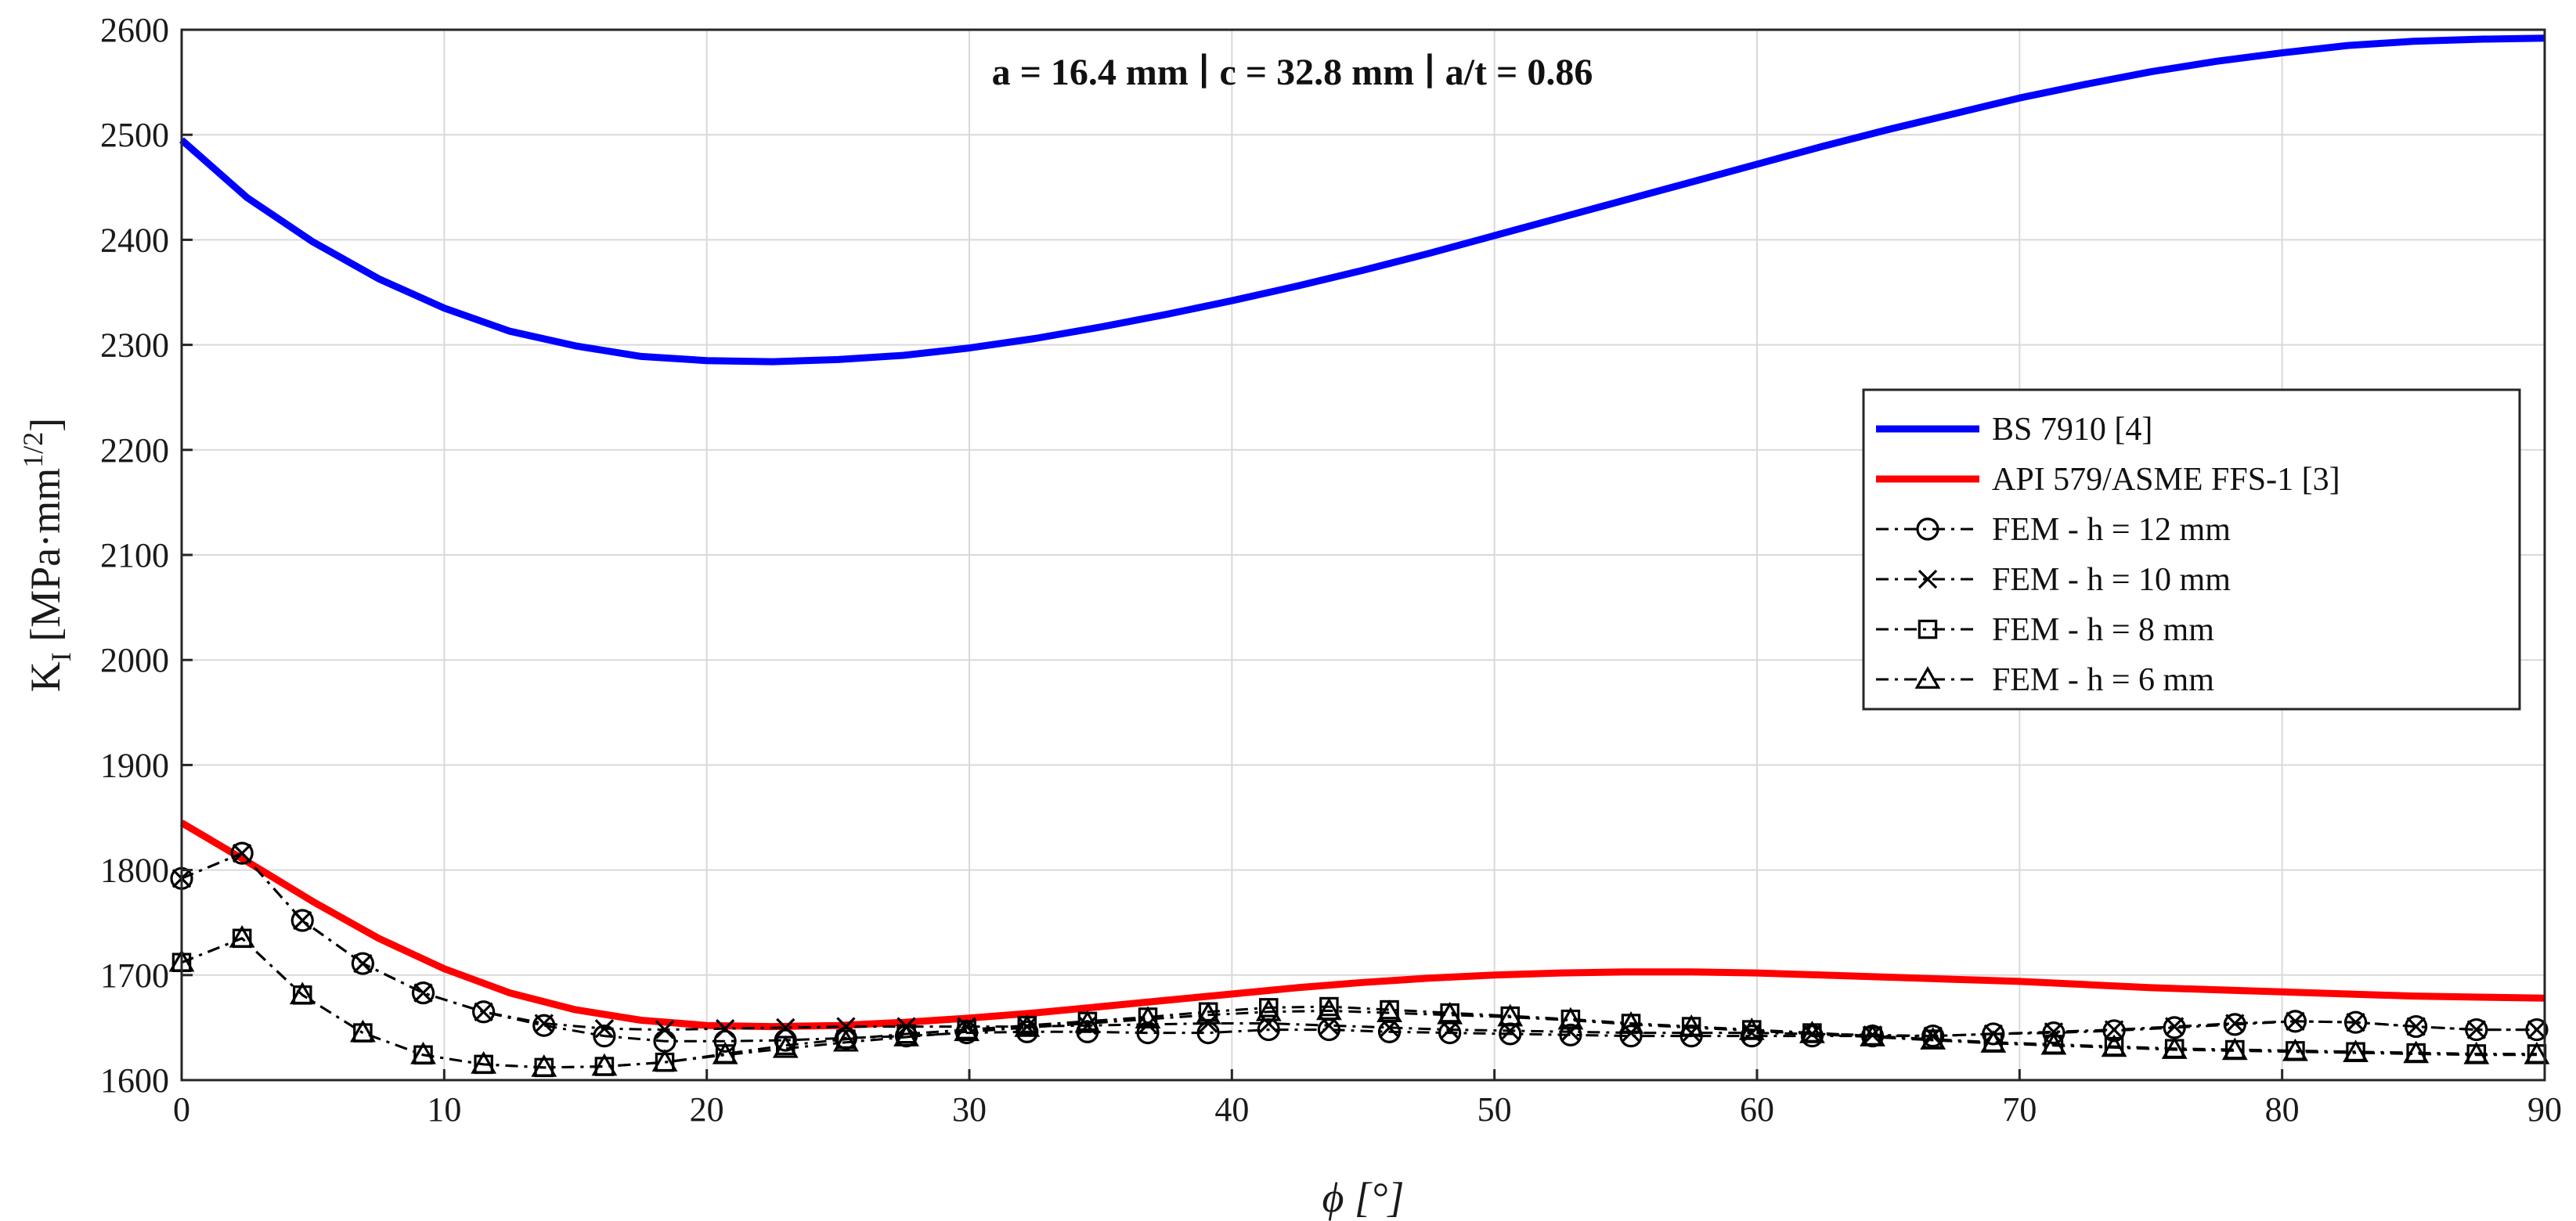 Image resolution: width=2576 pixels, height=1221 pixels. Describe the element at coordinates (134, 555) in the screenshot. I see `y-tick-label: 2100` at that location.